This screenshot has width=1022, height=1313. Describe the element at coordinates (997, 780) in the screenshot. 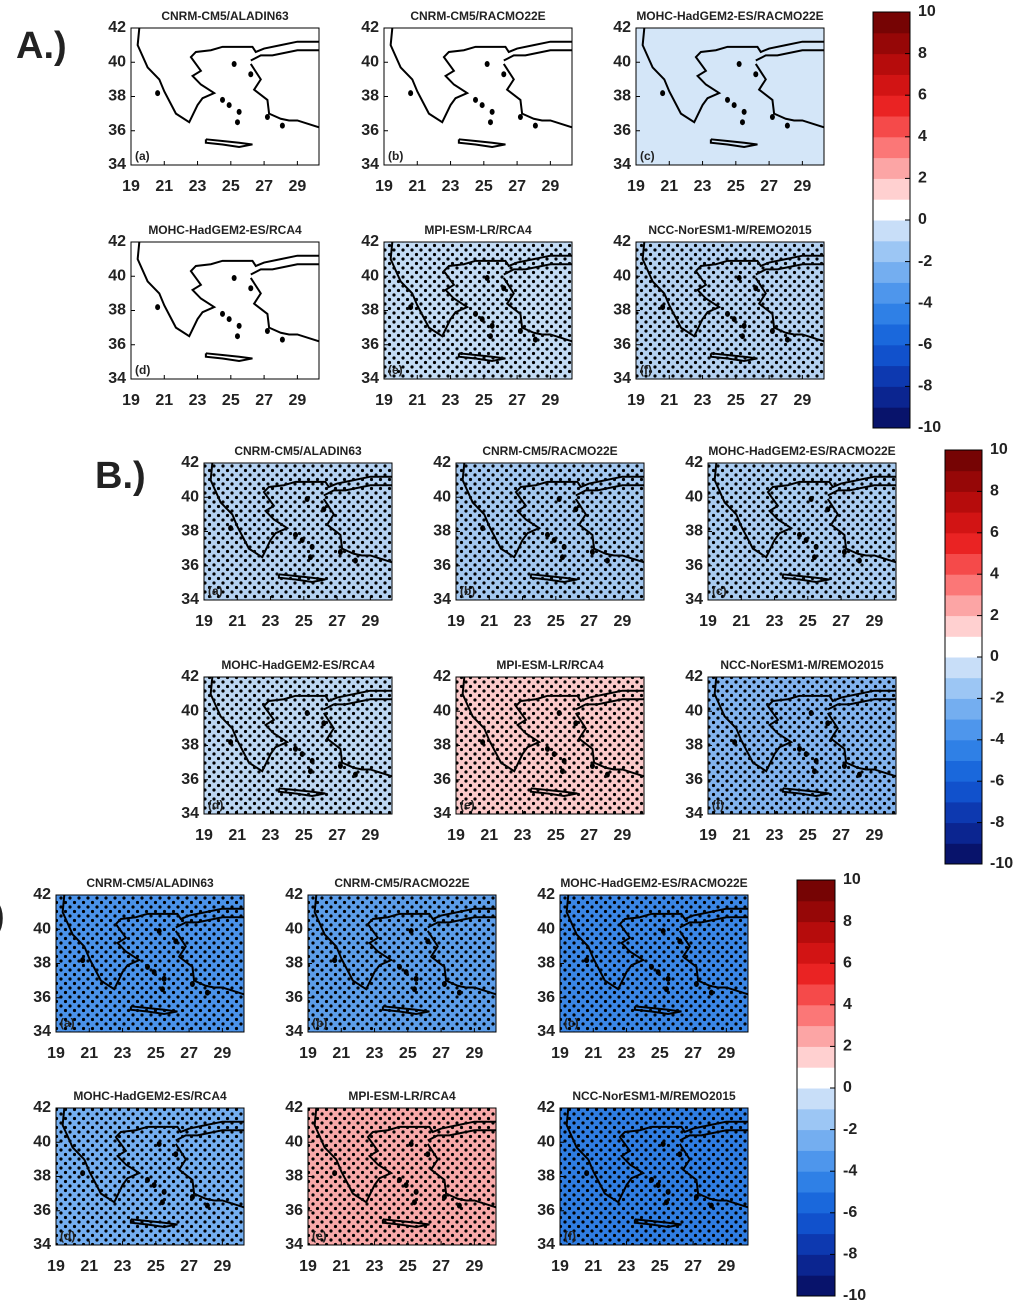

I see `colorbar-tick-label: -6` at that location.